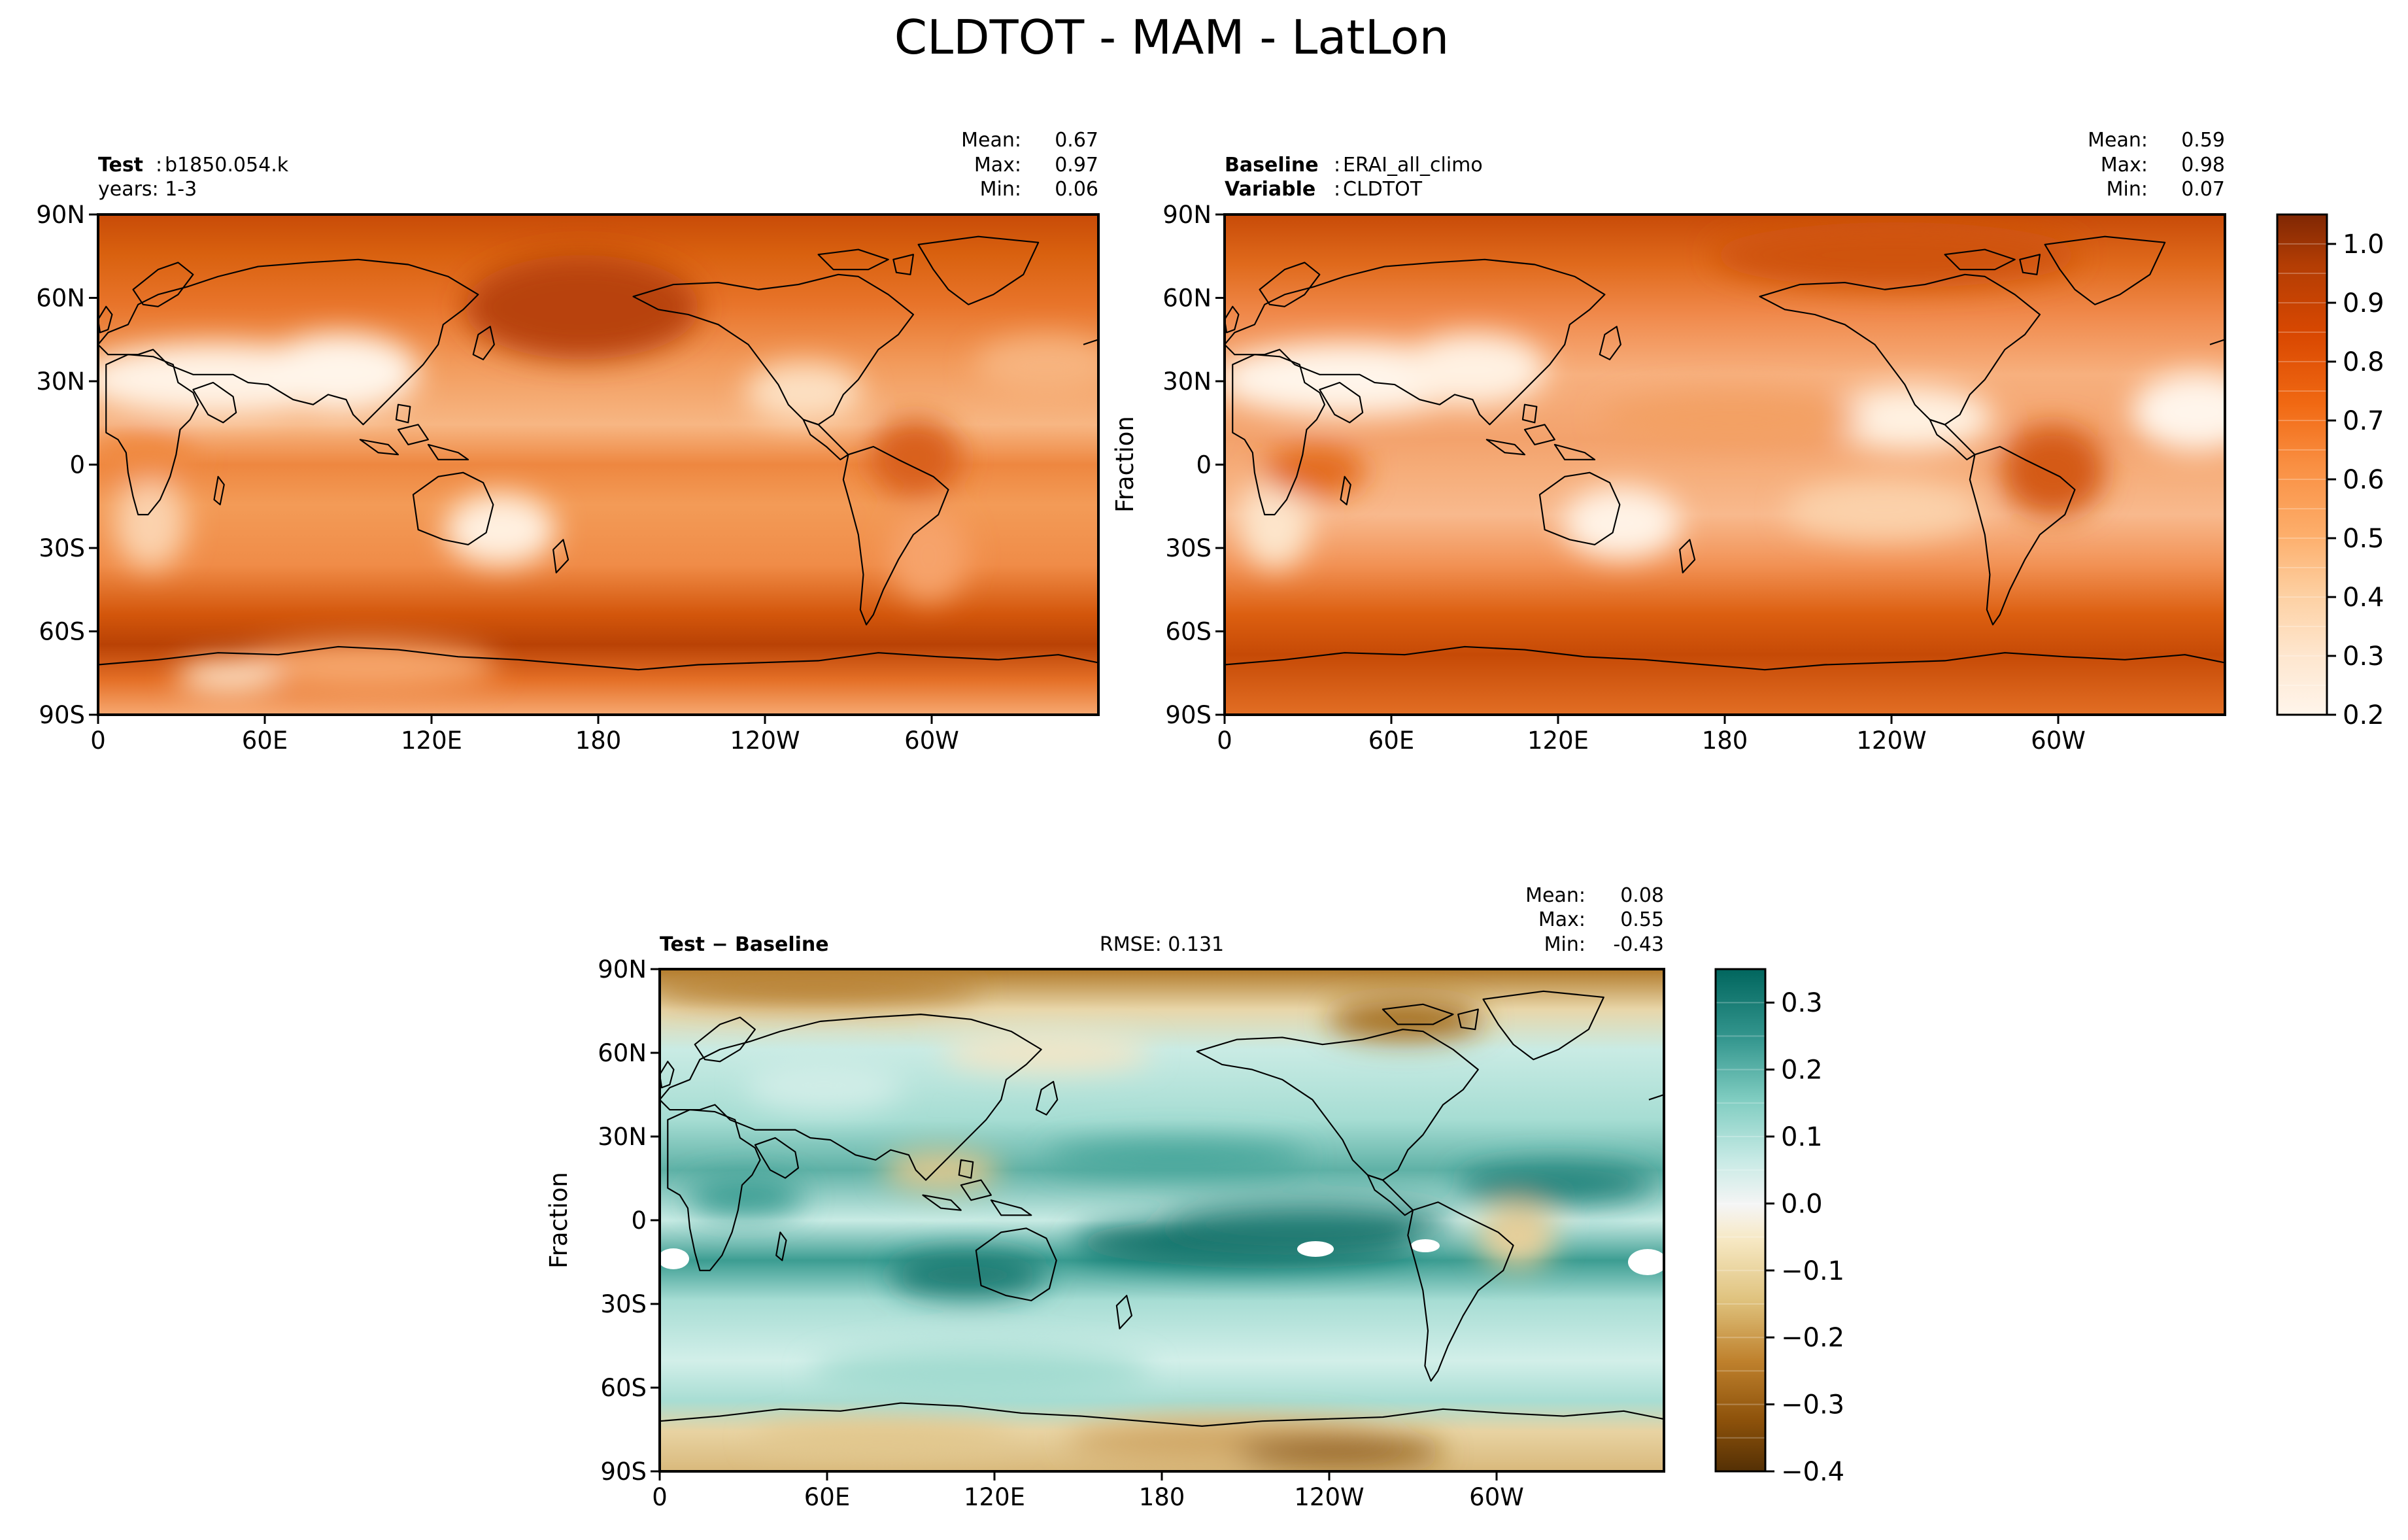 The height and width of the screenshot is (1540, 2408). What do you see at coordinates (2203, 165) in the screenshot?
I see `baseline-max-value: 0.98` at bounding box center [2203, 165].